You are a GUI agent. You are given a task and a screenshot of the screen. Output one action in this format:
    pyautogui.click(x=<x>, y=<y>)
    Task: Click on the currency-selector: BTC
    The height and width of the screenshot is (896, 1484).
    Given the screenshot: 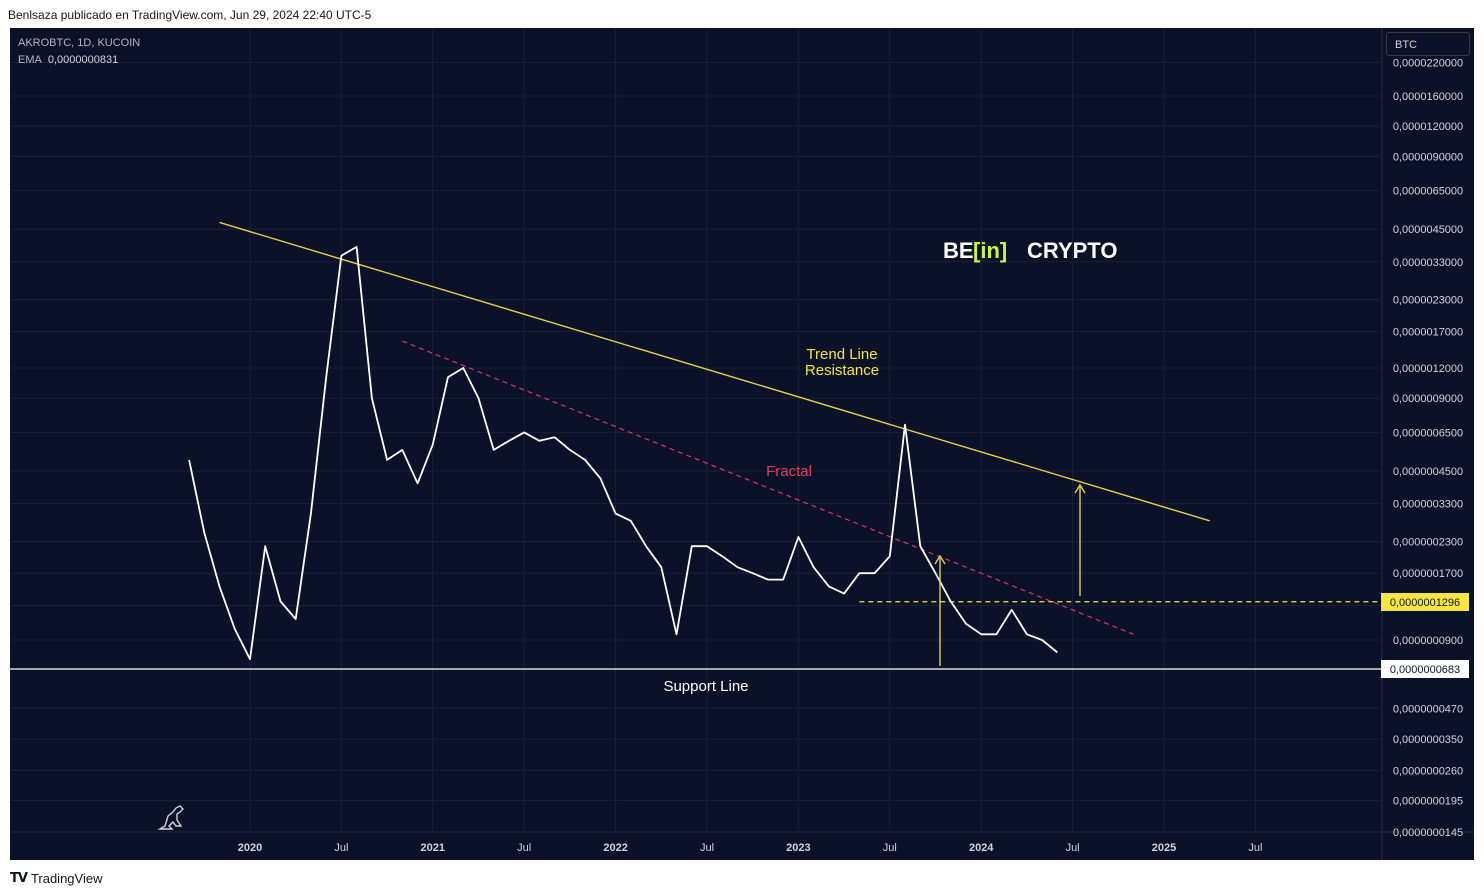 What is the action you would take?
    pyautogui.click(x=1428, y=44)
    